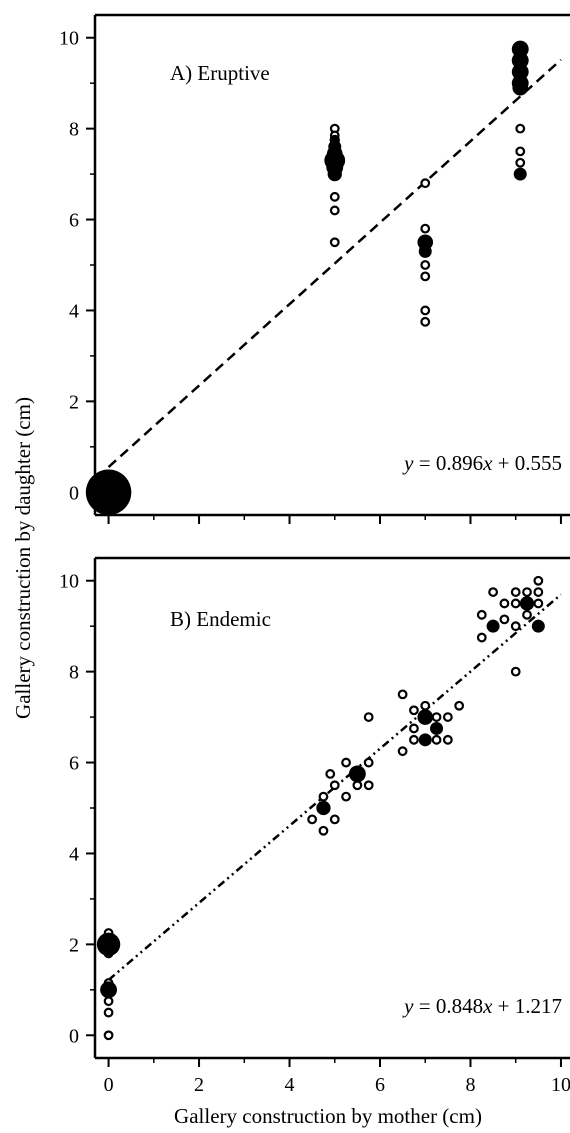  What do you see at coordinates (74, 130) in the screenshot?
I see `eruptive-y-tick-label: 8` at bounding box center [74, 130].